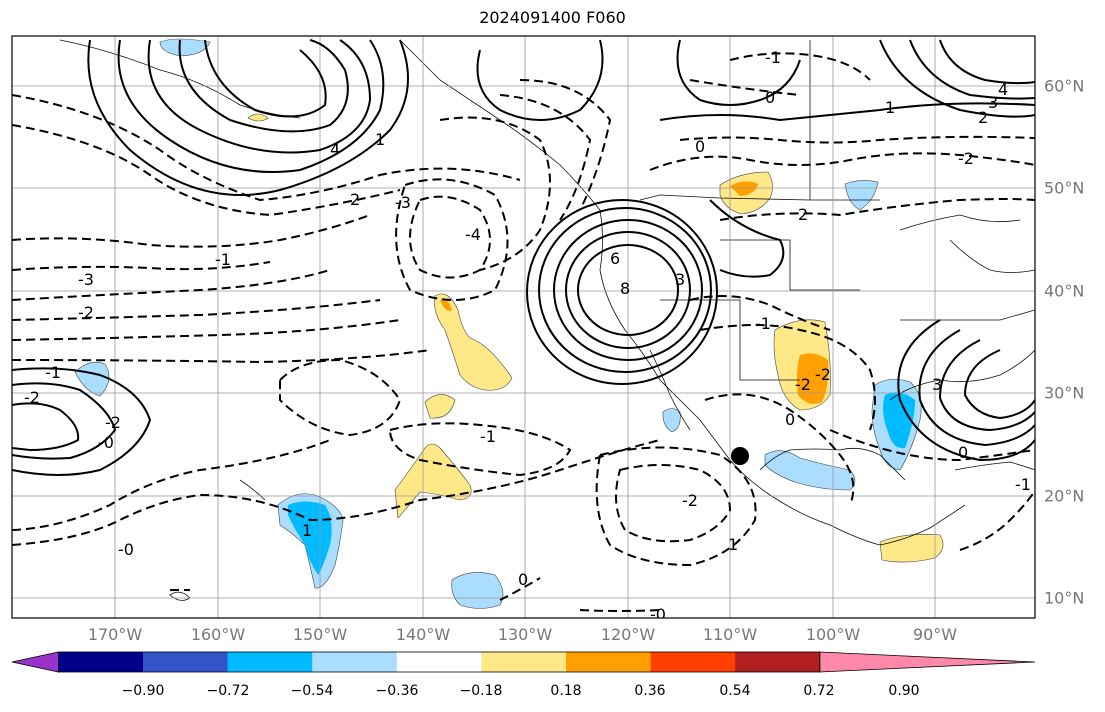 Image resolution: width=1105 pixels, height=712 pixels. Describe the element at coordinates (525, 634) in the screenshot. I see `lon-label: 130°W` at that location.